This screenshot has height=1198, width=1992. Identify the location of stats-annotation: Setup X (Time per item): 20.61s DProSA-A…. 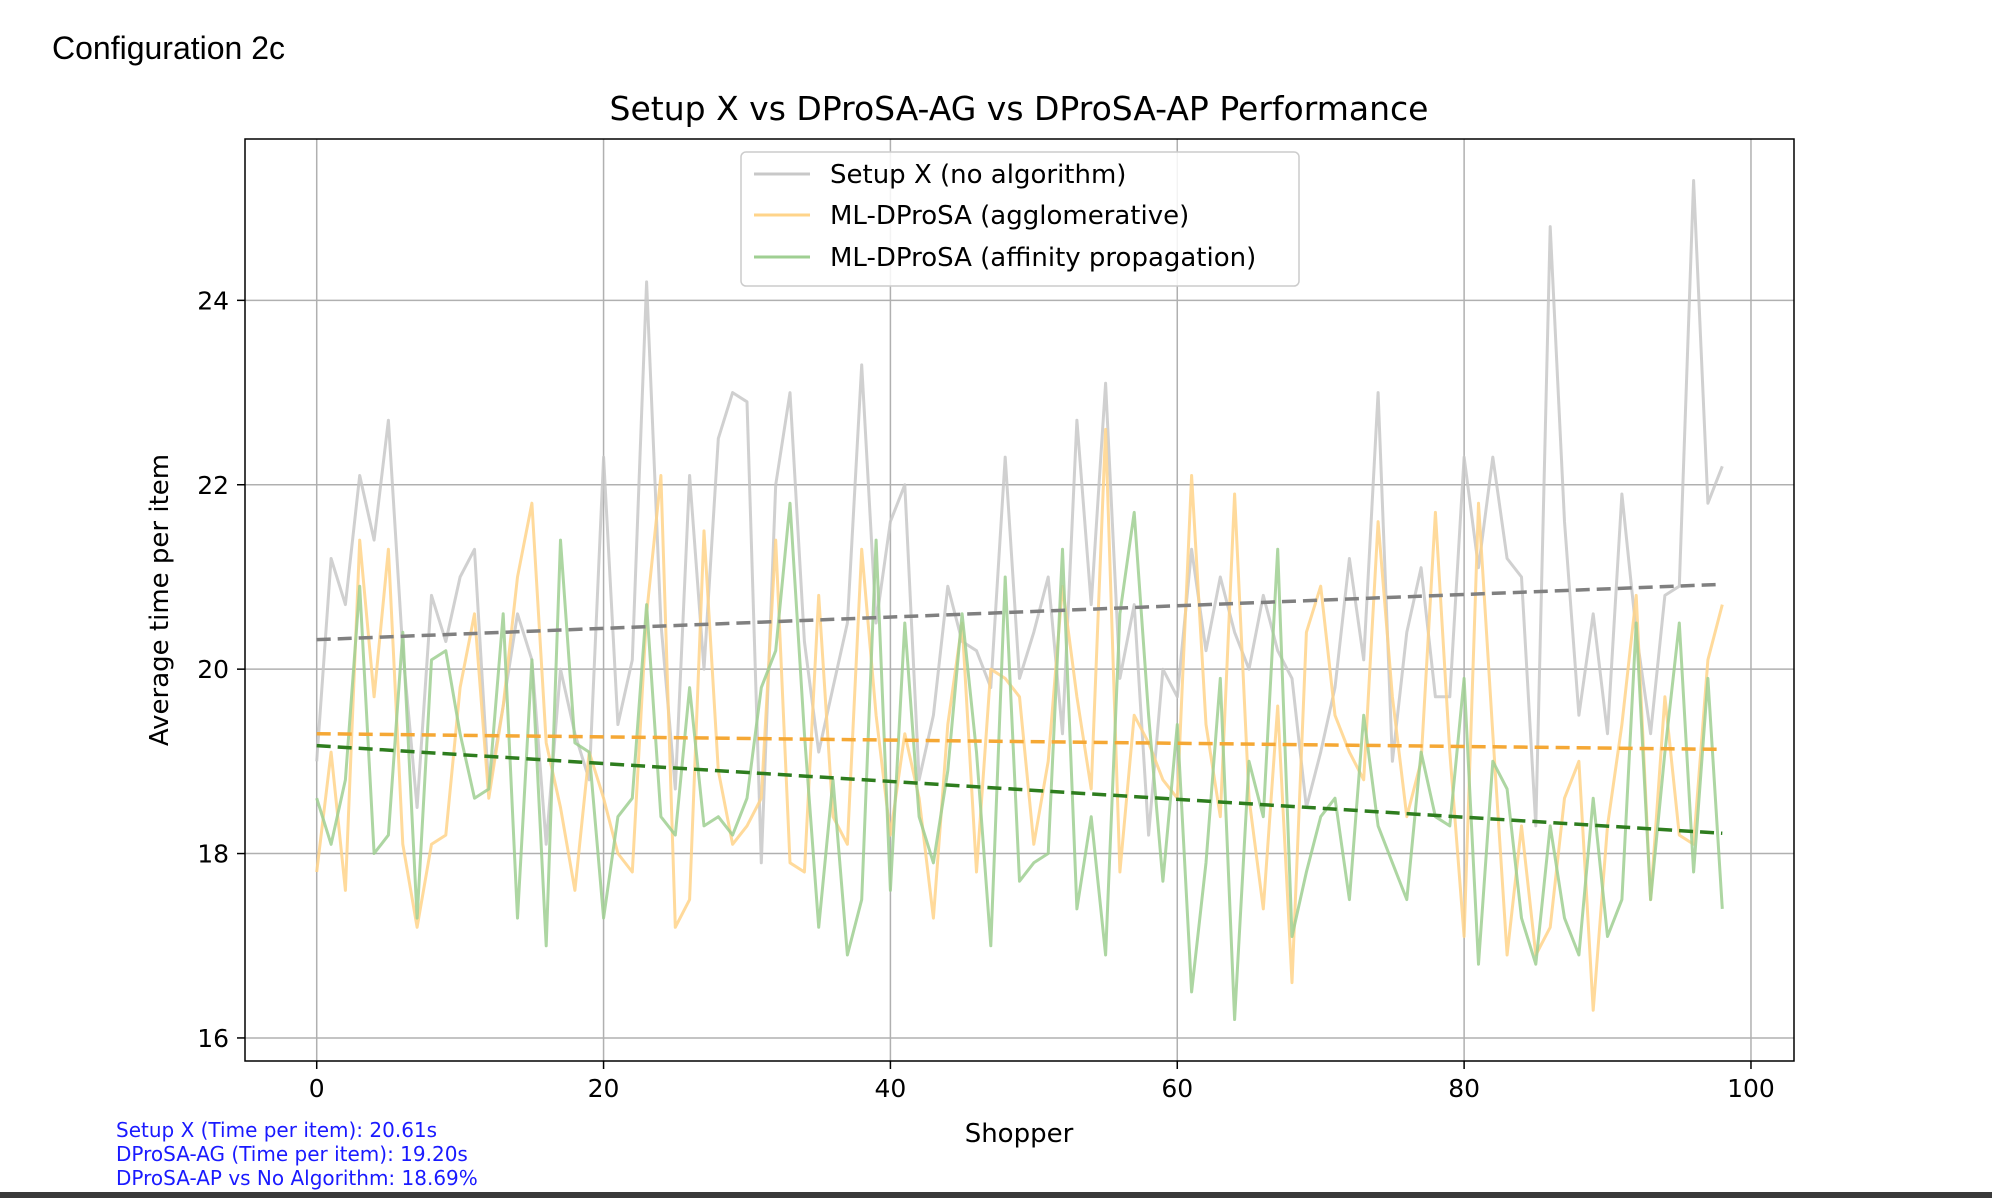
(297, 1154).